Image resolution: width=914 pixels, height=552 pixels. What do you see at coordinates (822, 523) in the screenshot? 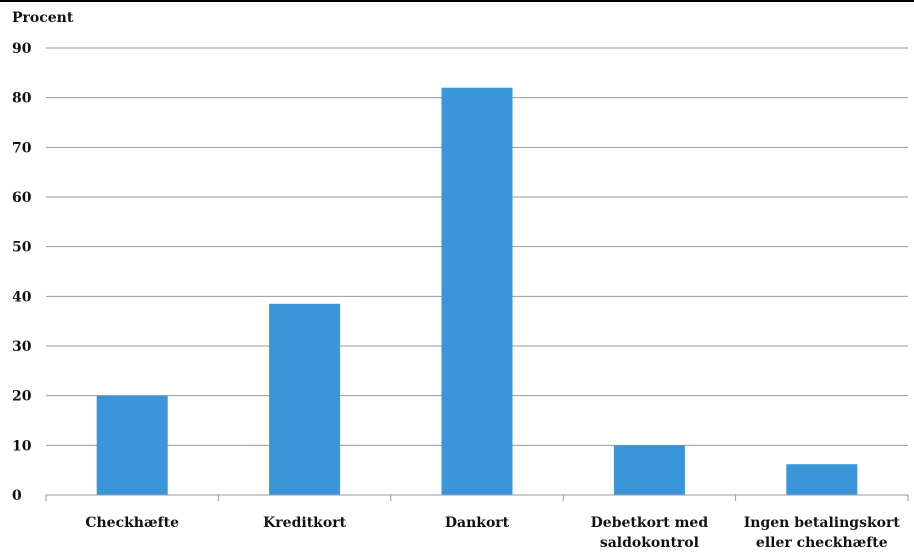
I see `x-tick-label-line: Ingen betalingskort` at bounding box center [822, 523].